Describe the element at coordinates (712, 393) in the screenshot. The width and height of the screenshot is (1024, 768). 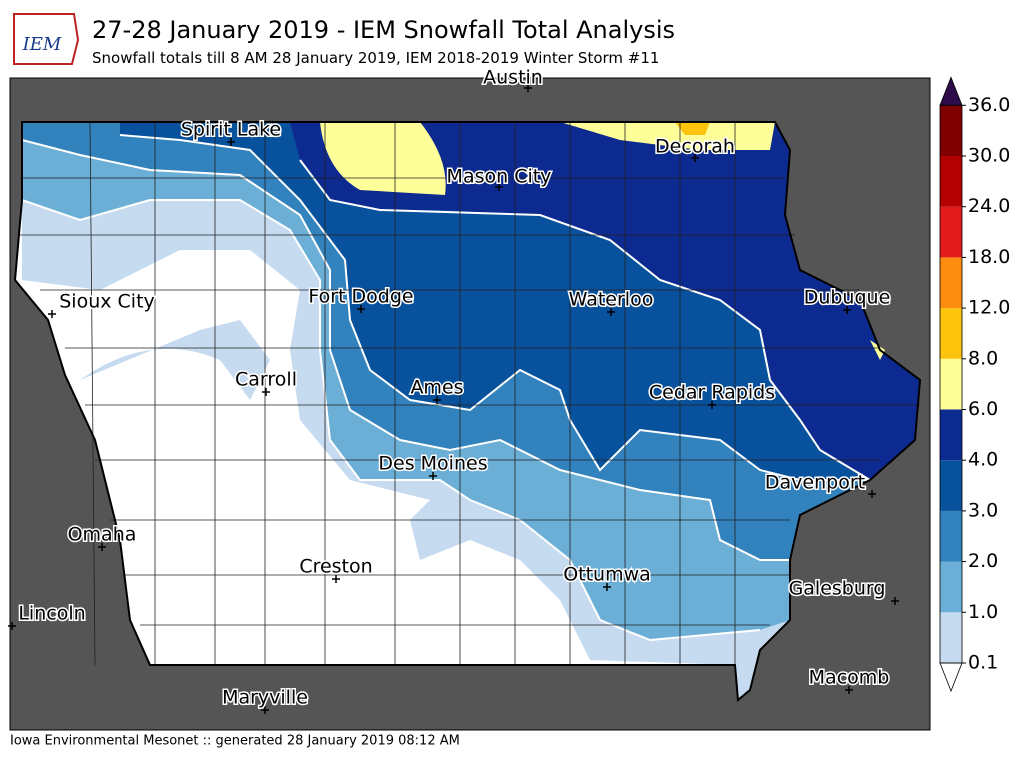
I see `city-label: Cedar Rapids` at that location.